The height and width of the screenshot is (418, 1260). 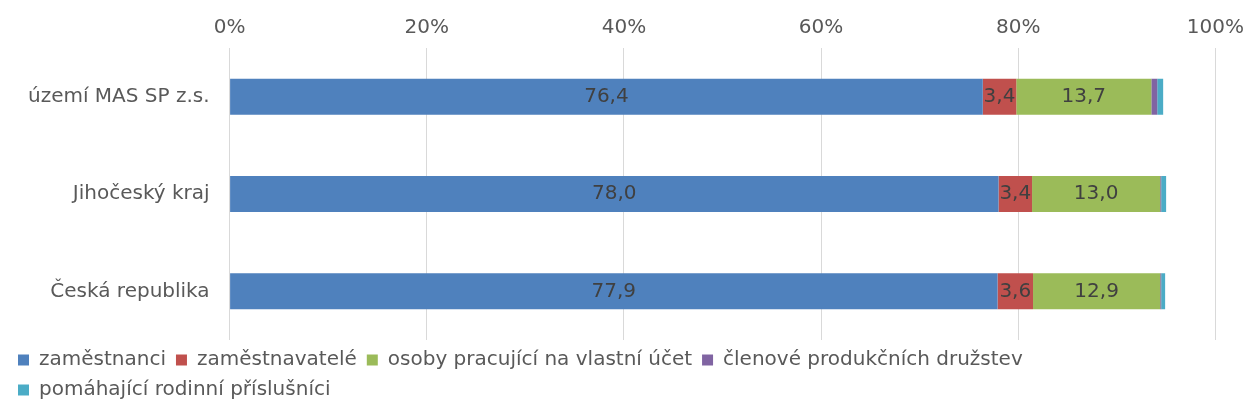 I want to click on x-tick-label: 60%, so click(x=821, y=26).